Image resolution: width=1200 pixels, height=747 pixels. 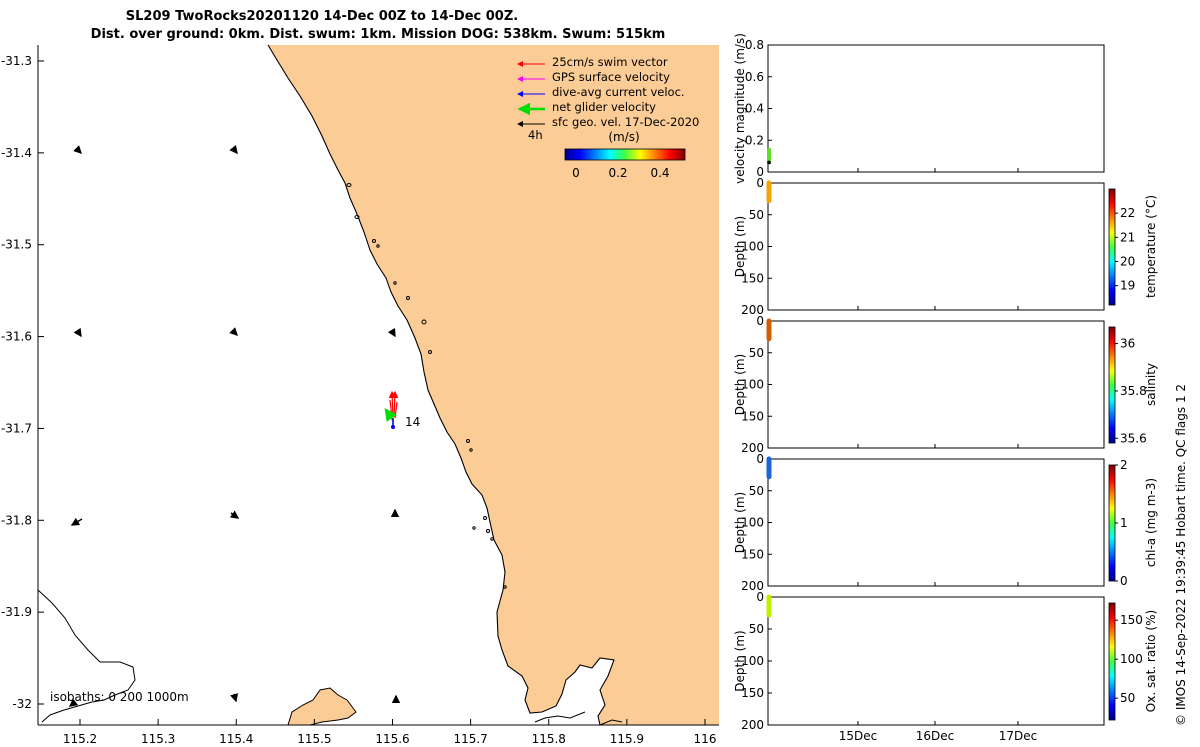 What do you see at coordinates (1133, 391) in the screenshot?
I see `colorbar-tick-label: 35.8` at bounding box center [1133, 391].